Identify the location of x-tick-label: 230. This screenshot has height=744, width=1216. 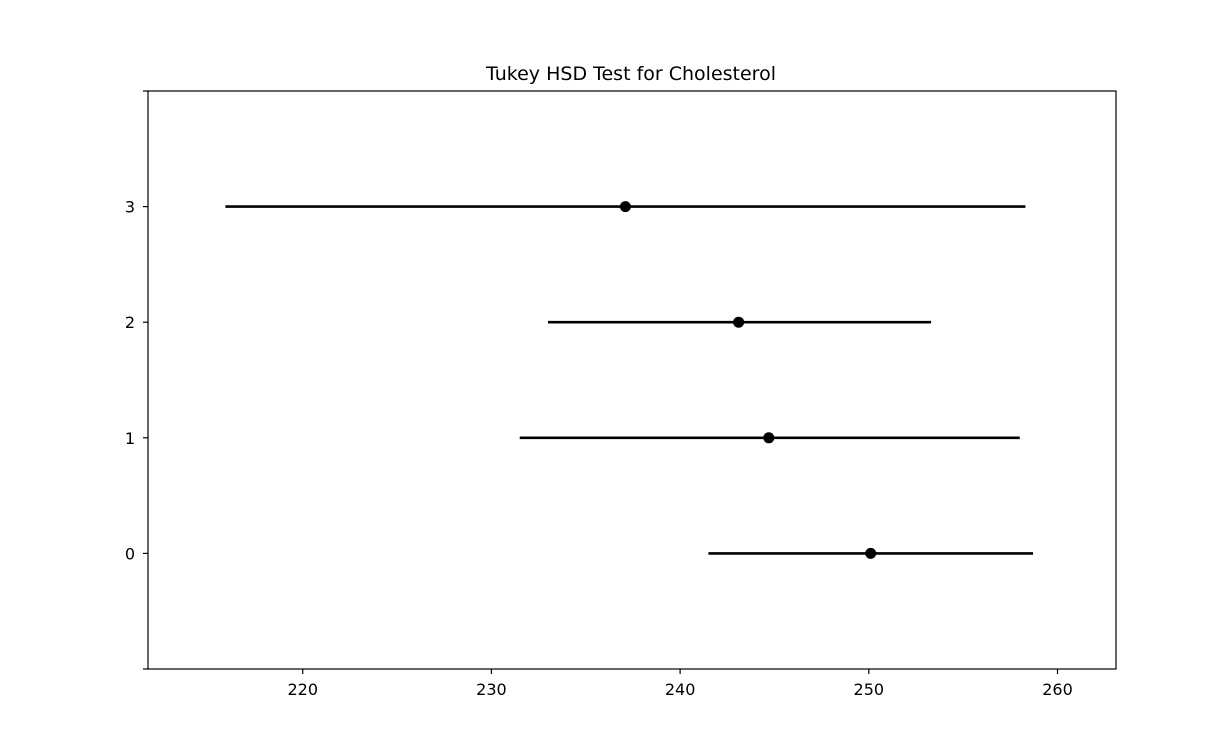
(491, 689).